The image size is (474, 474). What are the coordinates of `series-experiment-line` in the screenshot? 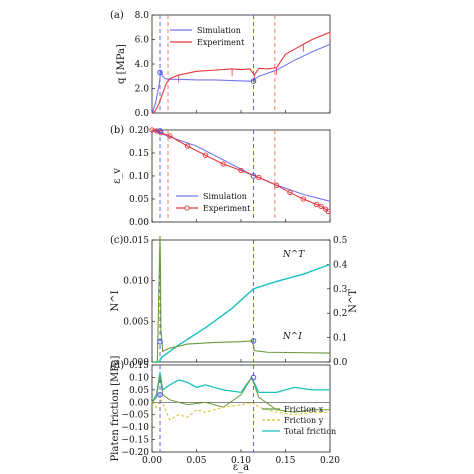 It's located at (241, 72).